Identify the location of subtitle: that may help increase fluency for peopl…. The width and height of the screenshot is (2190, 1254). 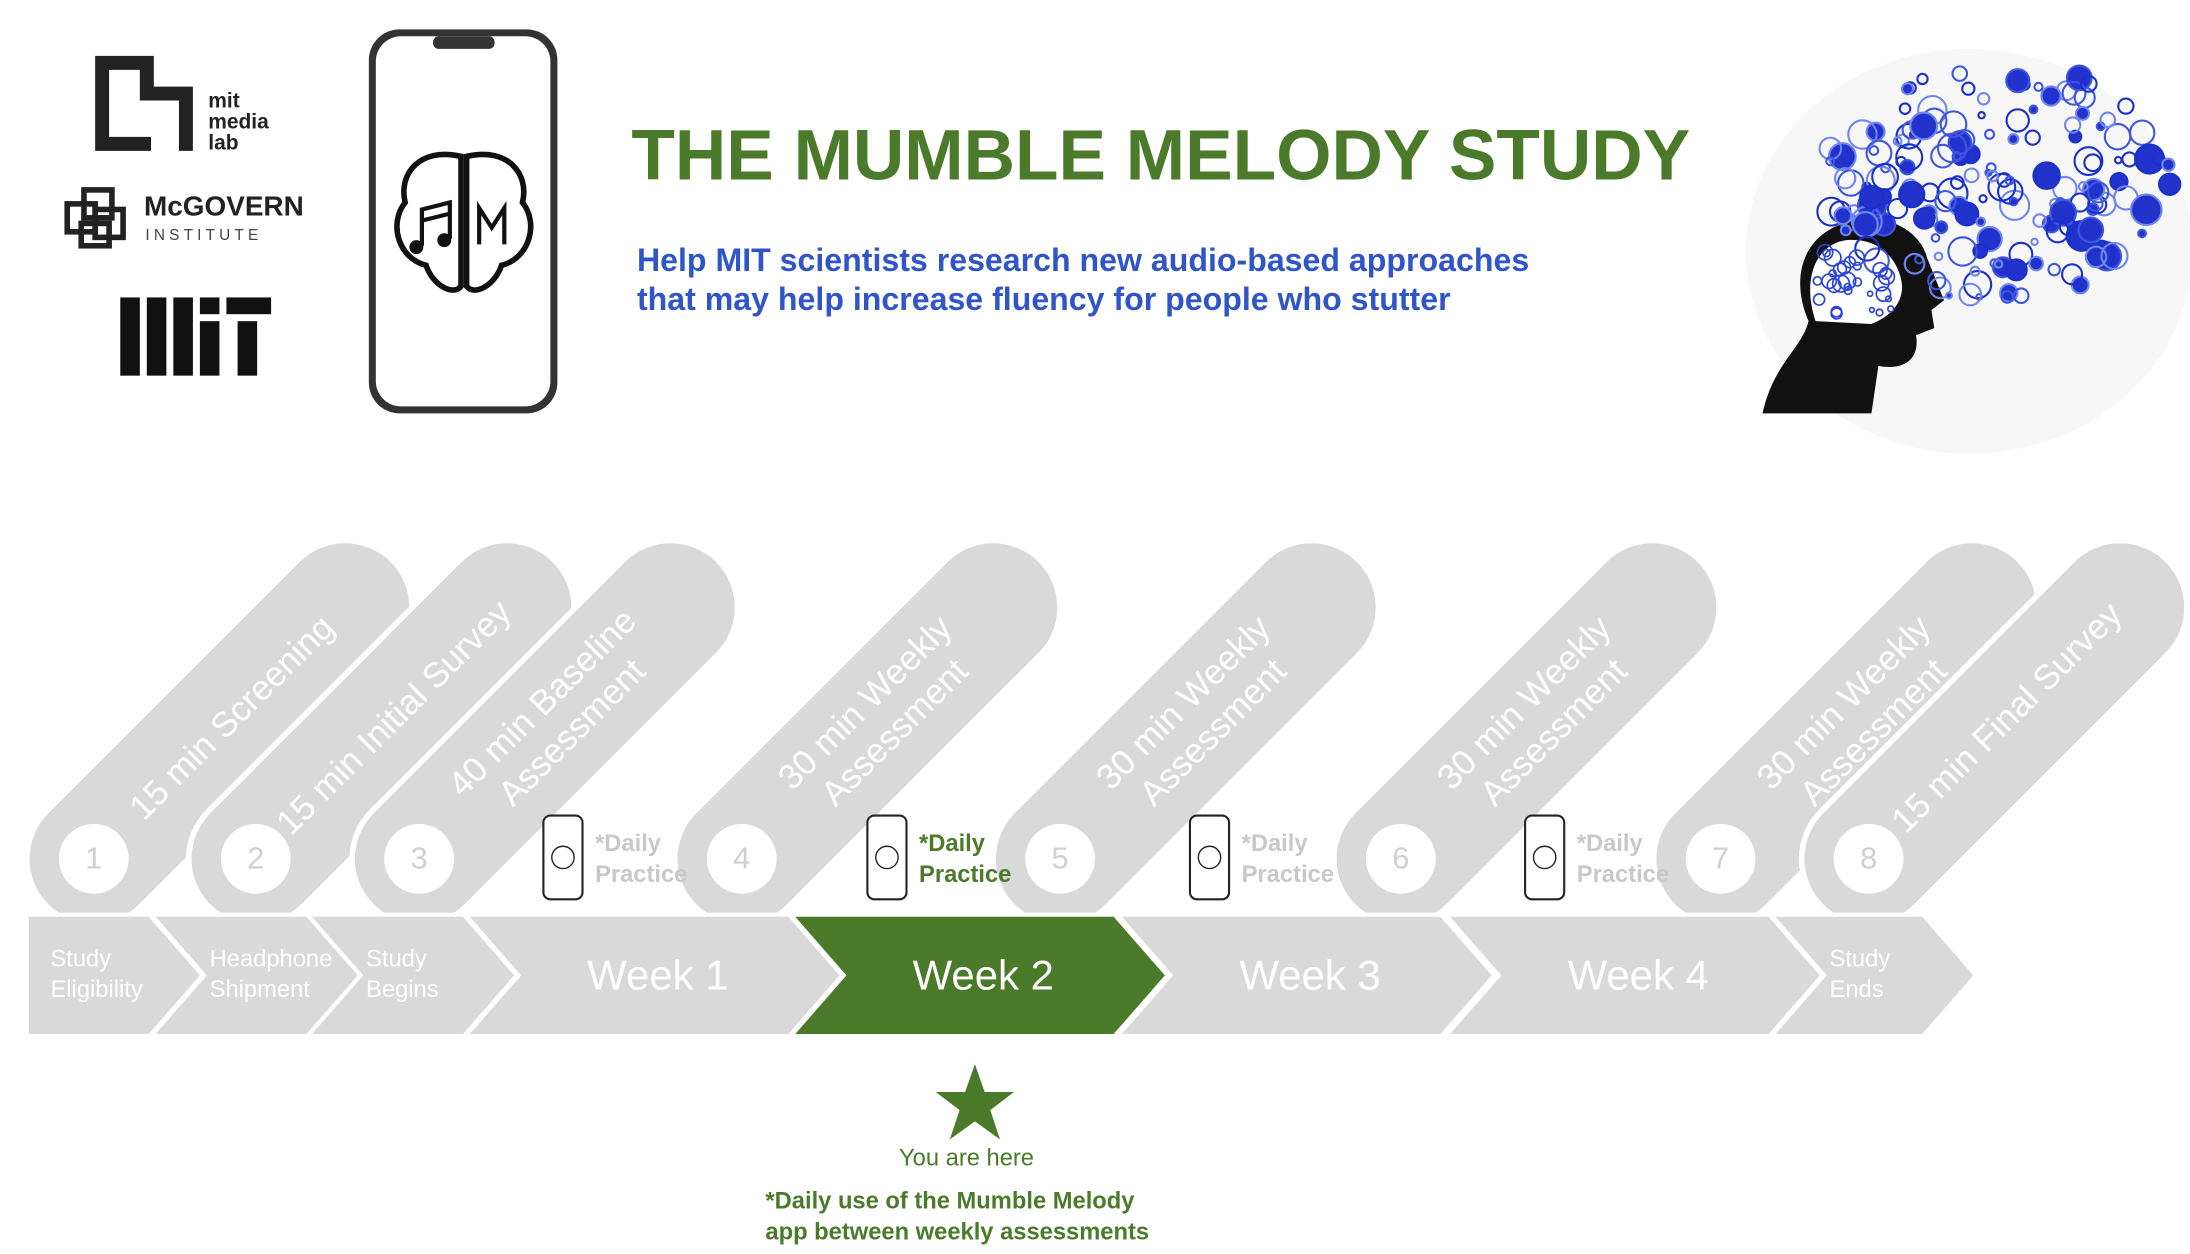
(1044, 299).